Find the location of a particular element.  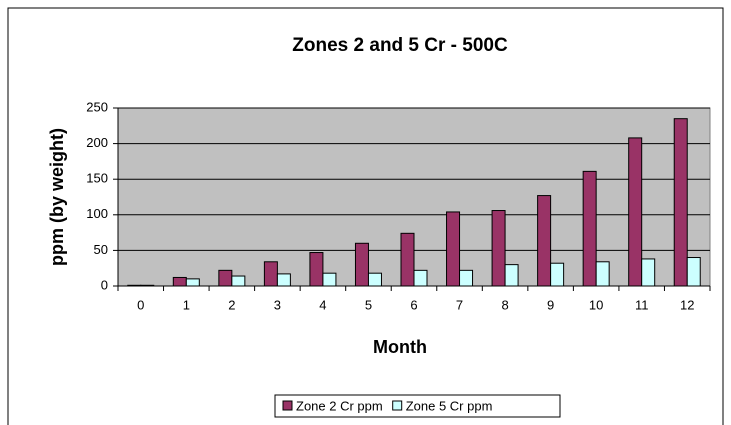

legend-label: Zone 5 Cr ppm is located at coordinates (449, 405).